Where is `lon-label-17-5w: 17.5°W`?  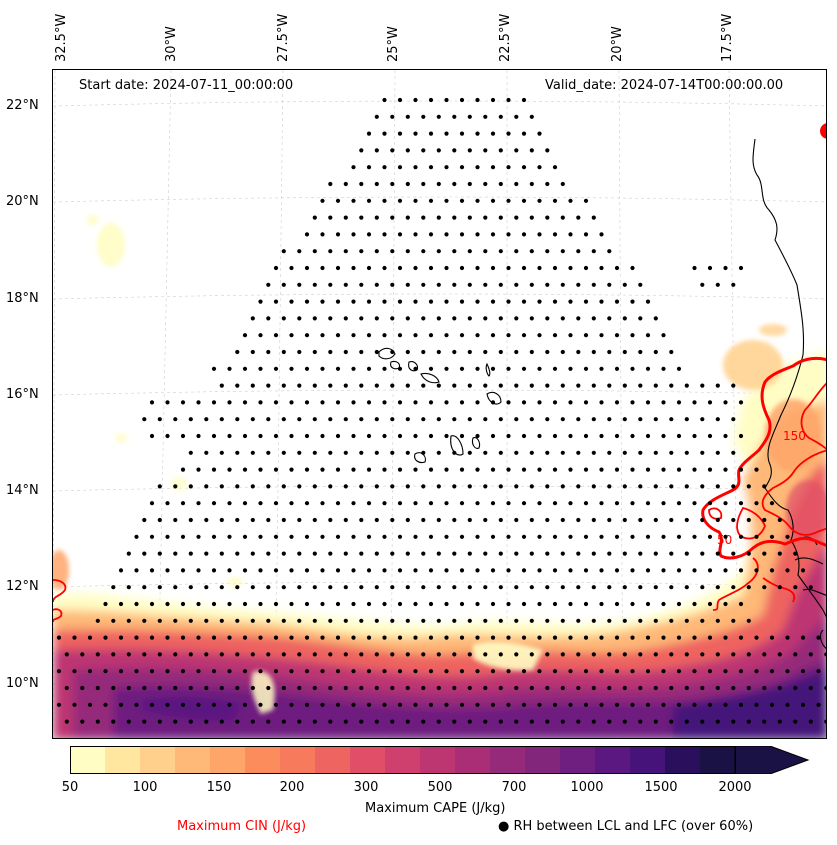
lon-label-17-5w: 17.5°W is located at coordinates (727, 37).